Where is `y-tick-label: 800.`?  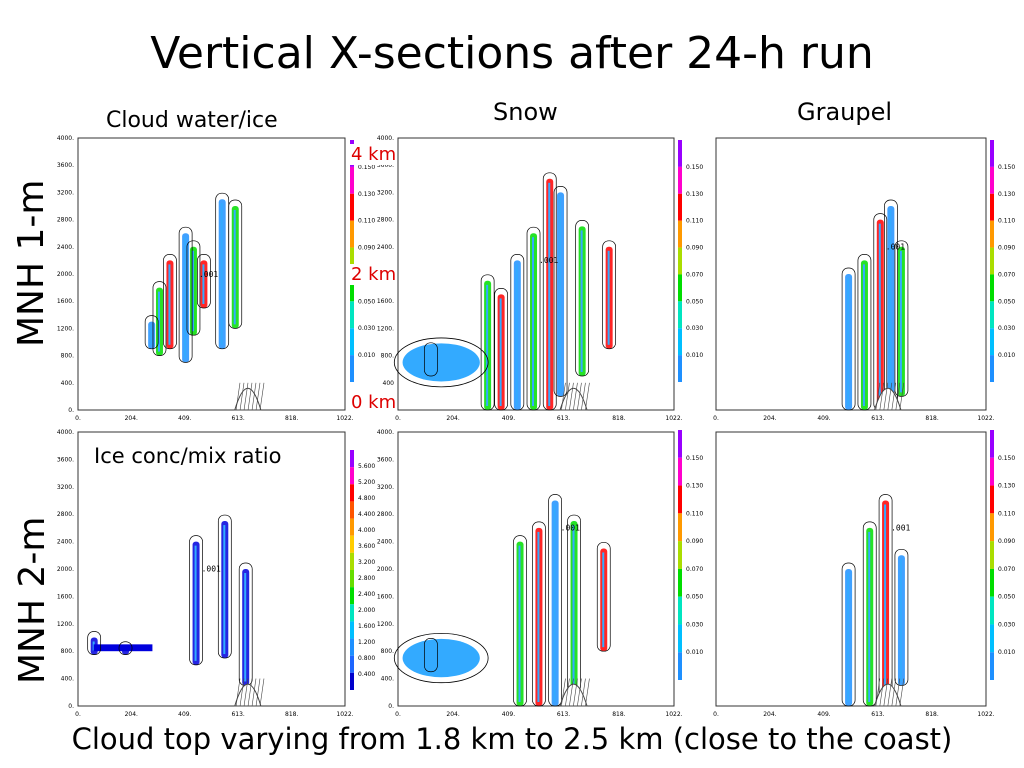
y-tick-label: 800. is located at coordinates (387, 356).